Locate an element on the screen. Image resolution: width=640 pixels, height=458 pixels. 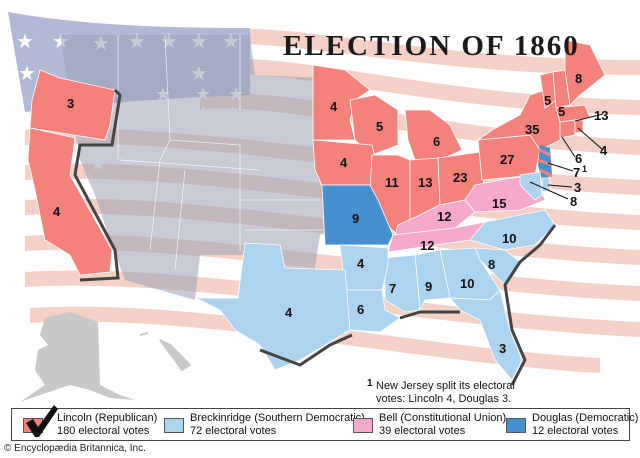
footnote-marker: 1 is located at coordinates (370, 383).